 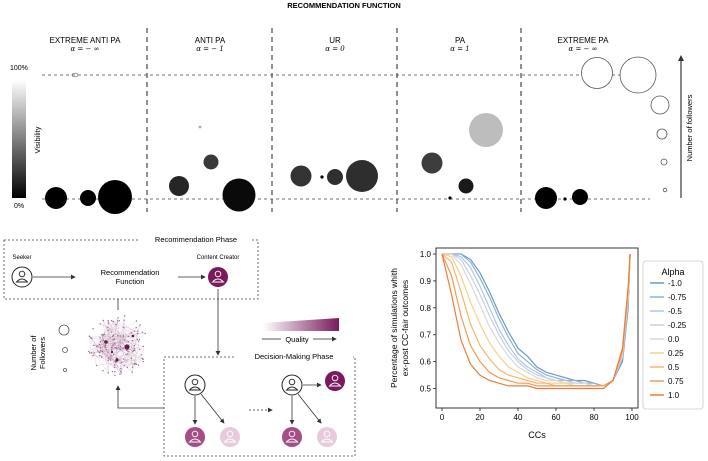 What do you see at coordinates (335, 40) in the screenshot?
I see `section-label: UR` at bounding box center [335, 40].